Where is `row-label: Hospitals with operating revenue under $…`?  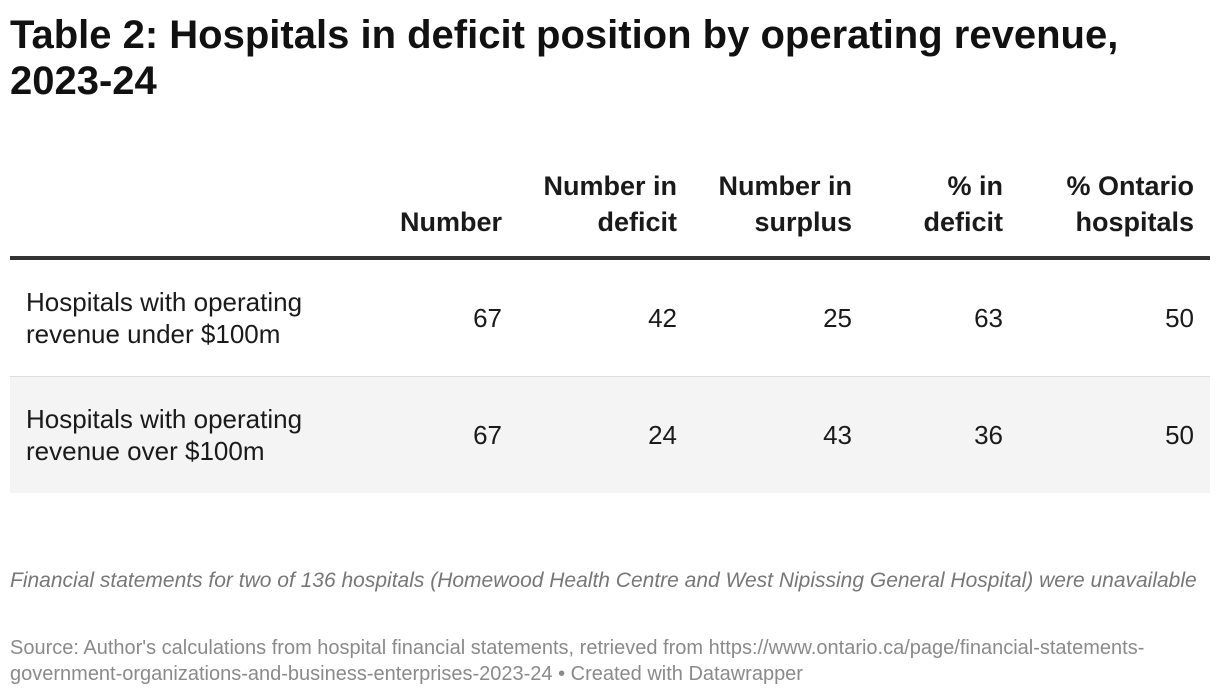
row-label: Hospitals with operating revenue under $… is located at coordinates (175, 317).